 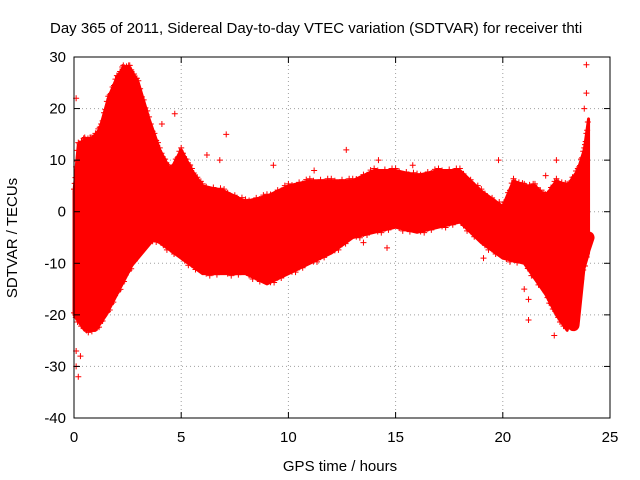 I want to click on x-tick-label: 20, so click(x=502, y=437).